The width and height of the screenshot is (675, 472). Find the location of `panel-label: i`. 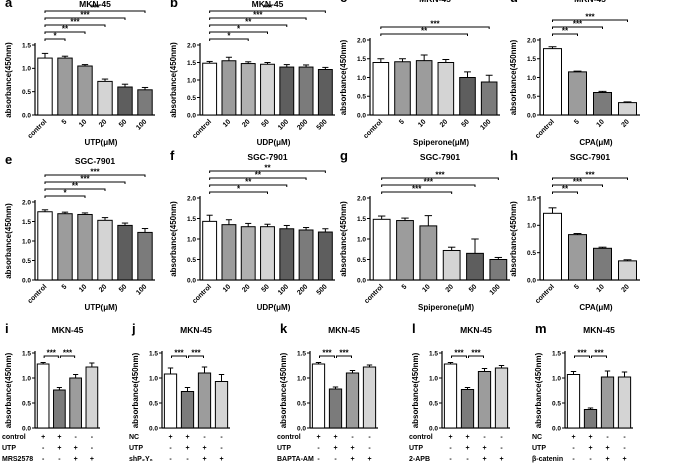

panel-label: i is located at coordinates (7, 328).